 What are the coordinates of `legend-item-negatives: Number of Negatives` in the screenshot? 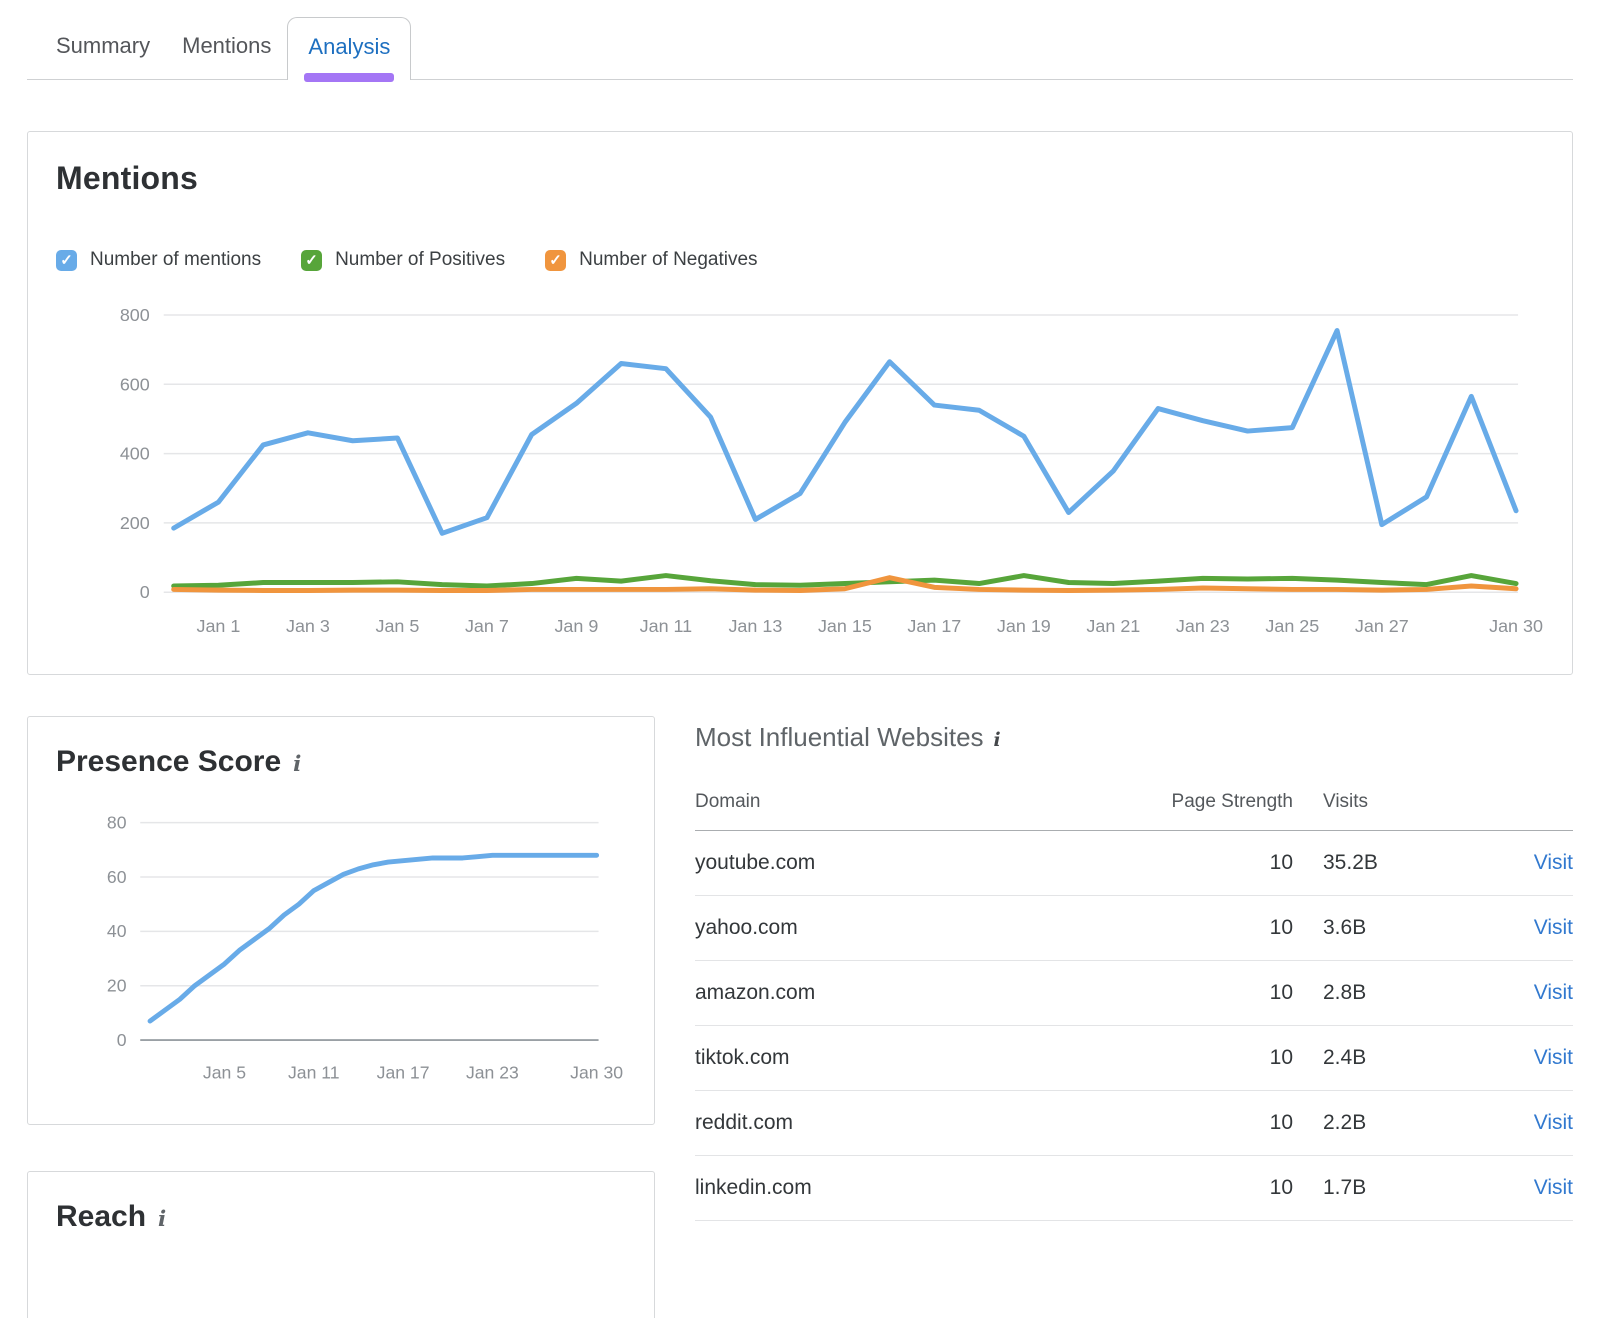 It's located at (651, 260).